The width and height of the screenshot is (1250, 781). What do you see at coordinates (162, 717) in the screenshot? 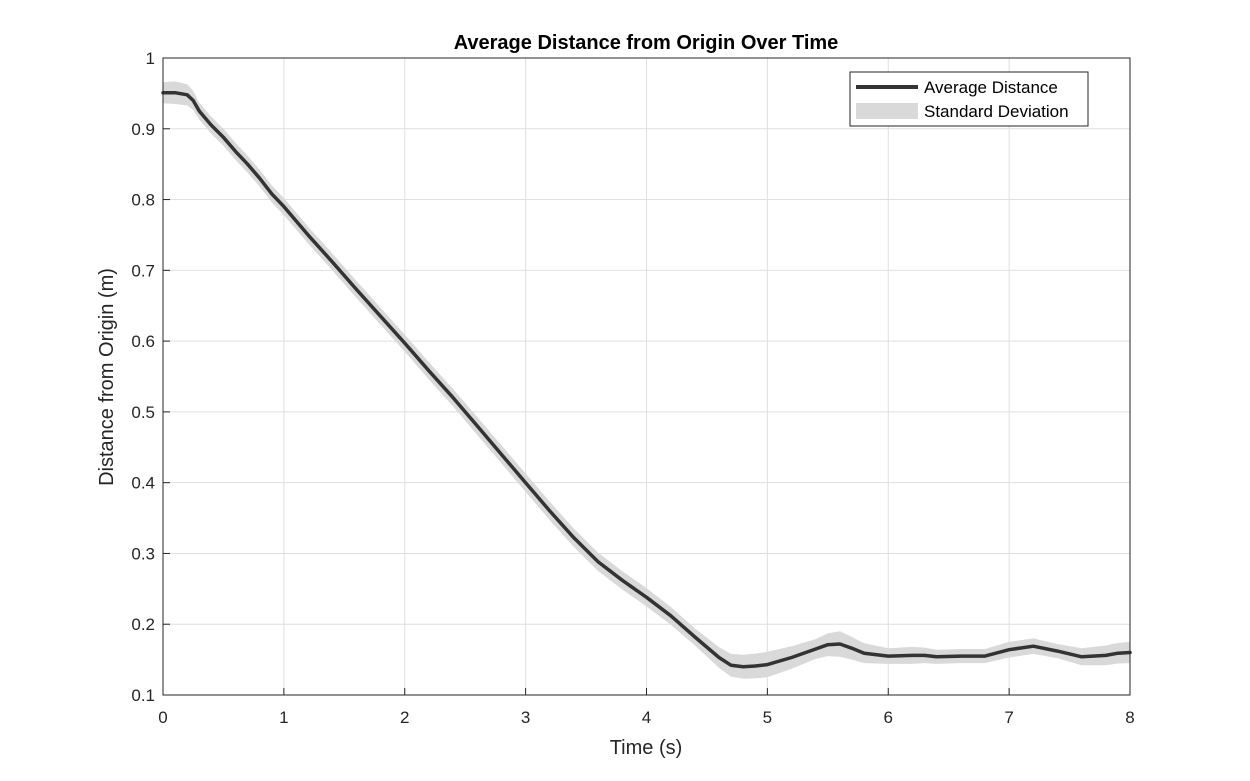
I see `x-tick-label: 0` at bounding box center [162, 717].